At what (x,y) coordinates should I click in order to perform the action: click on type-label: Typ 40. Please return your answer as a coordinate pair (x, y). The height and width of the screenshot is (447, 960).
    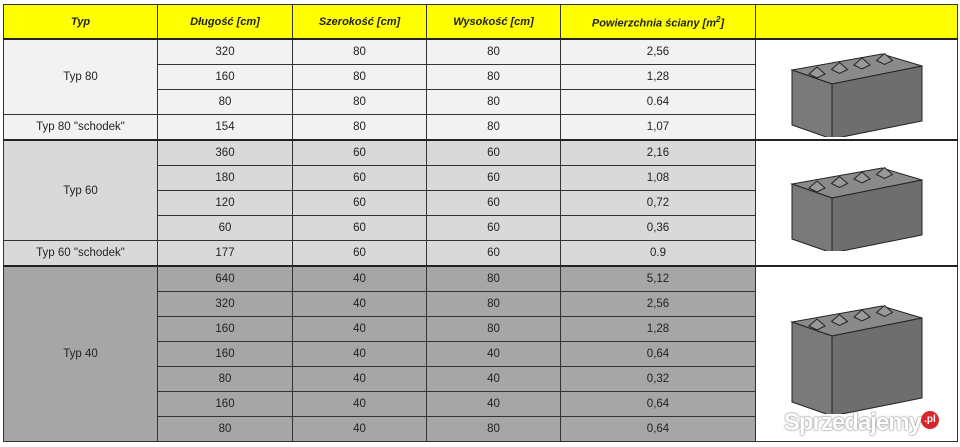
    Looking at the image, I should click on (80, 353).